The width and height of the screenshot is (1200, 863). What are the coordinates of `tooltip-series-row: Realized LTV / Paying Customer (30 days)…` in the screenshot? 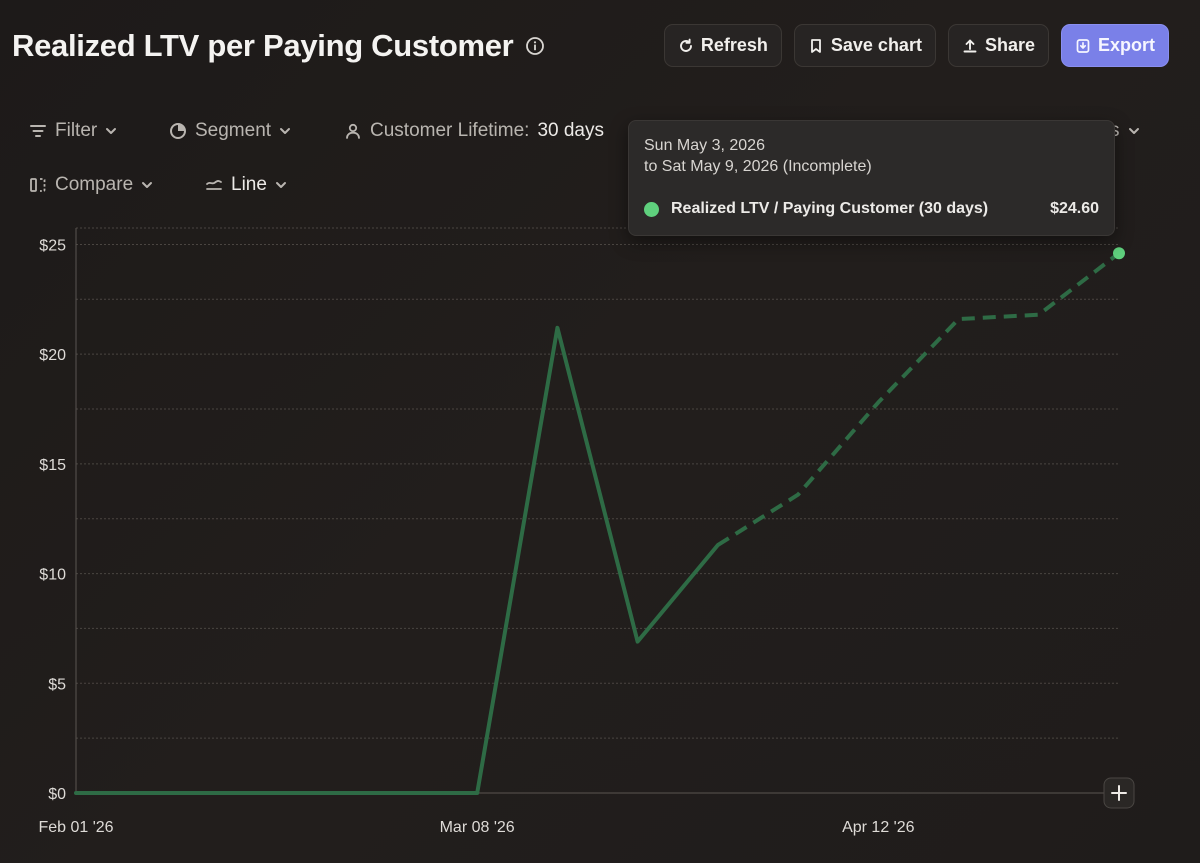 It's located at (871, 209).